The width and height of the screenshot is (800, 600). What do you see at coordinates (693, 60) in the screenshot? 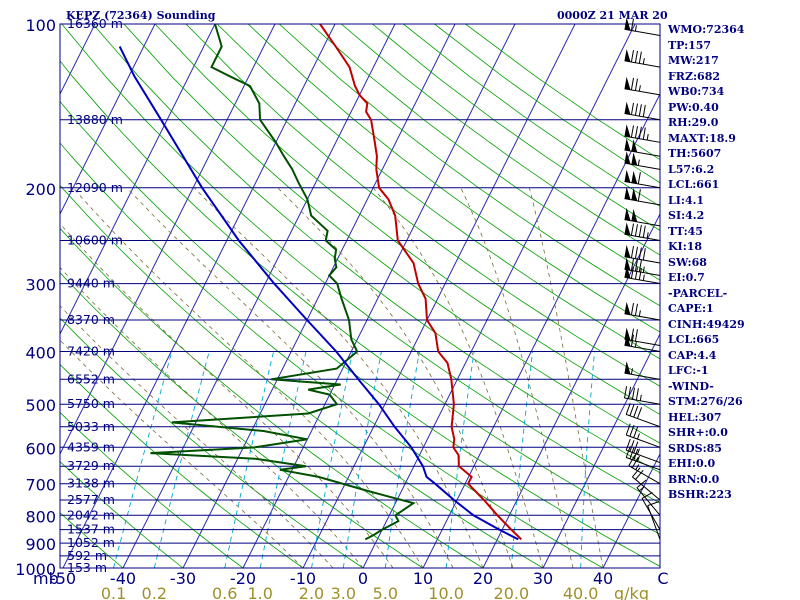
I see `stability-index: MW:217` at bounding box center [693, 60].